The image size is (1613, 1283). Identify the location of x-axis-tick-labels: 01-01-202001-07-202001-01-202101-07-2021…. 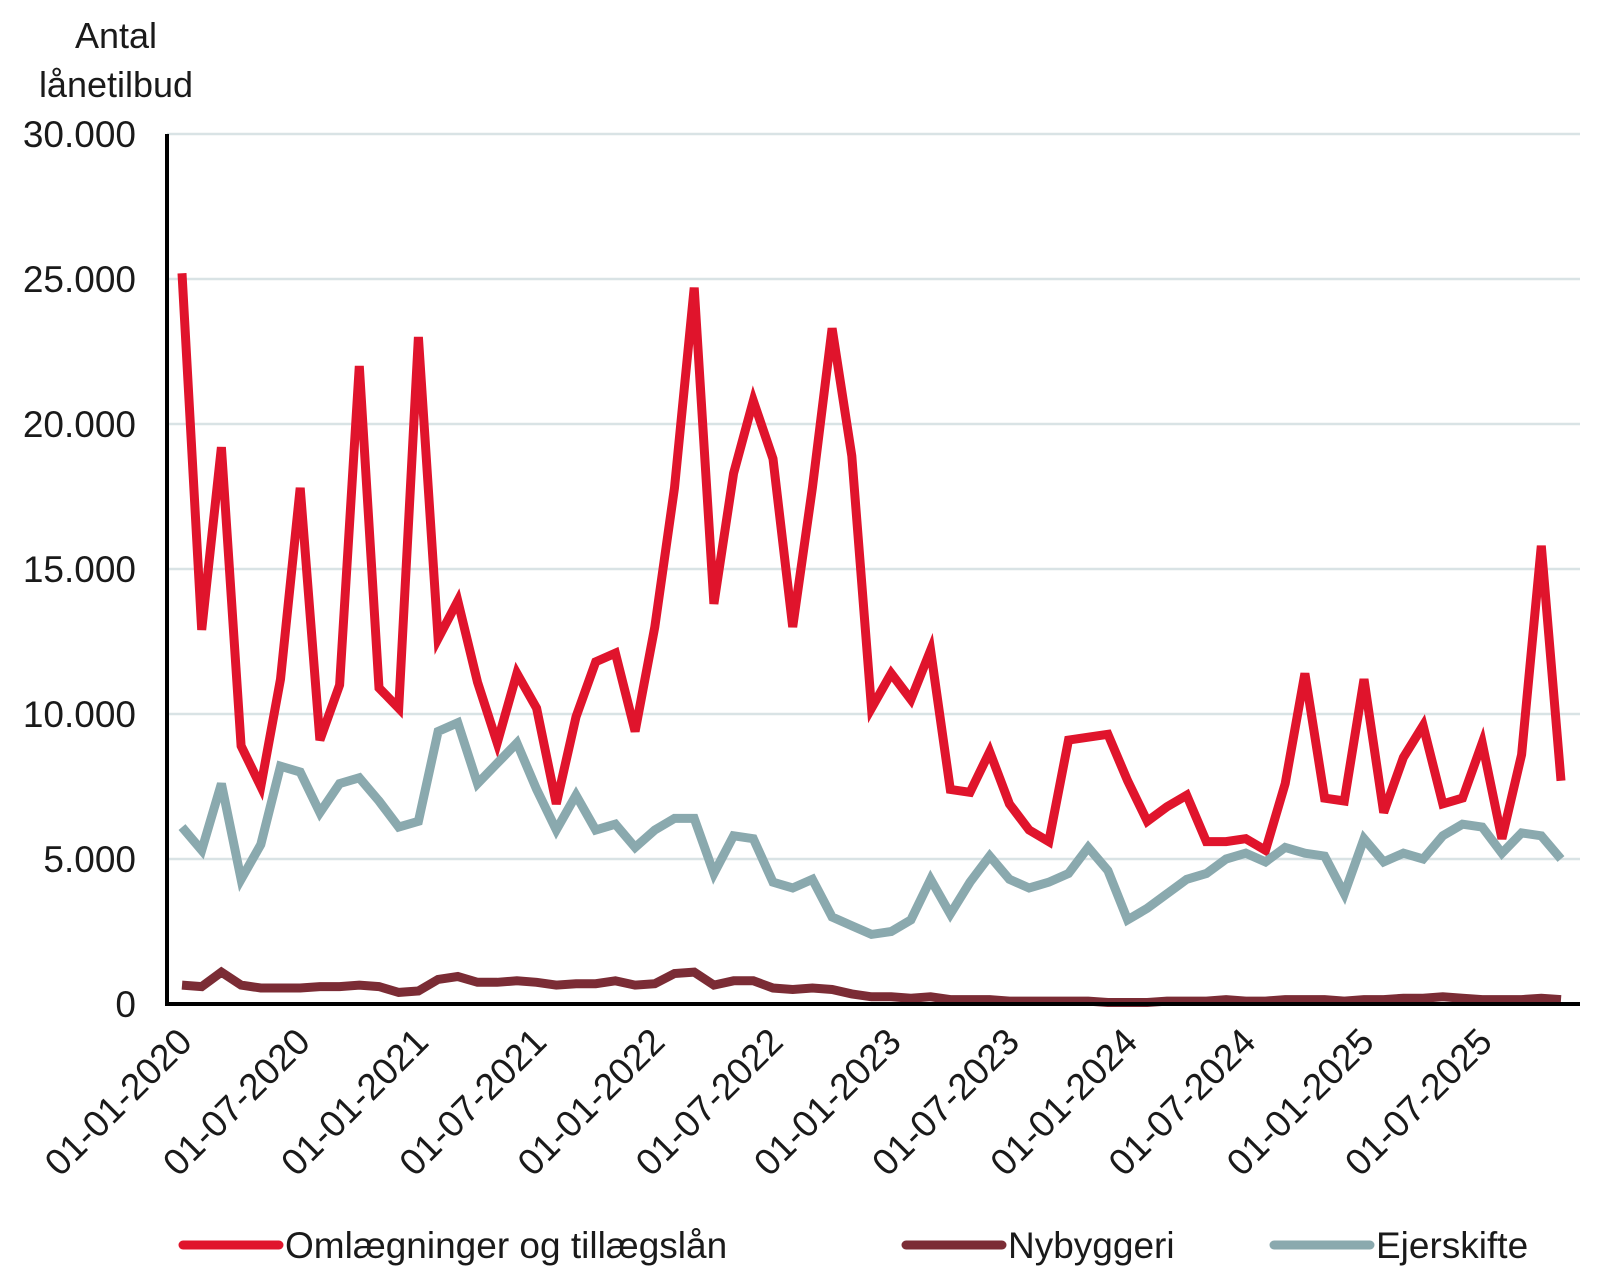
(768, 1102).